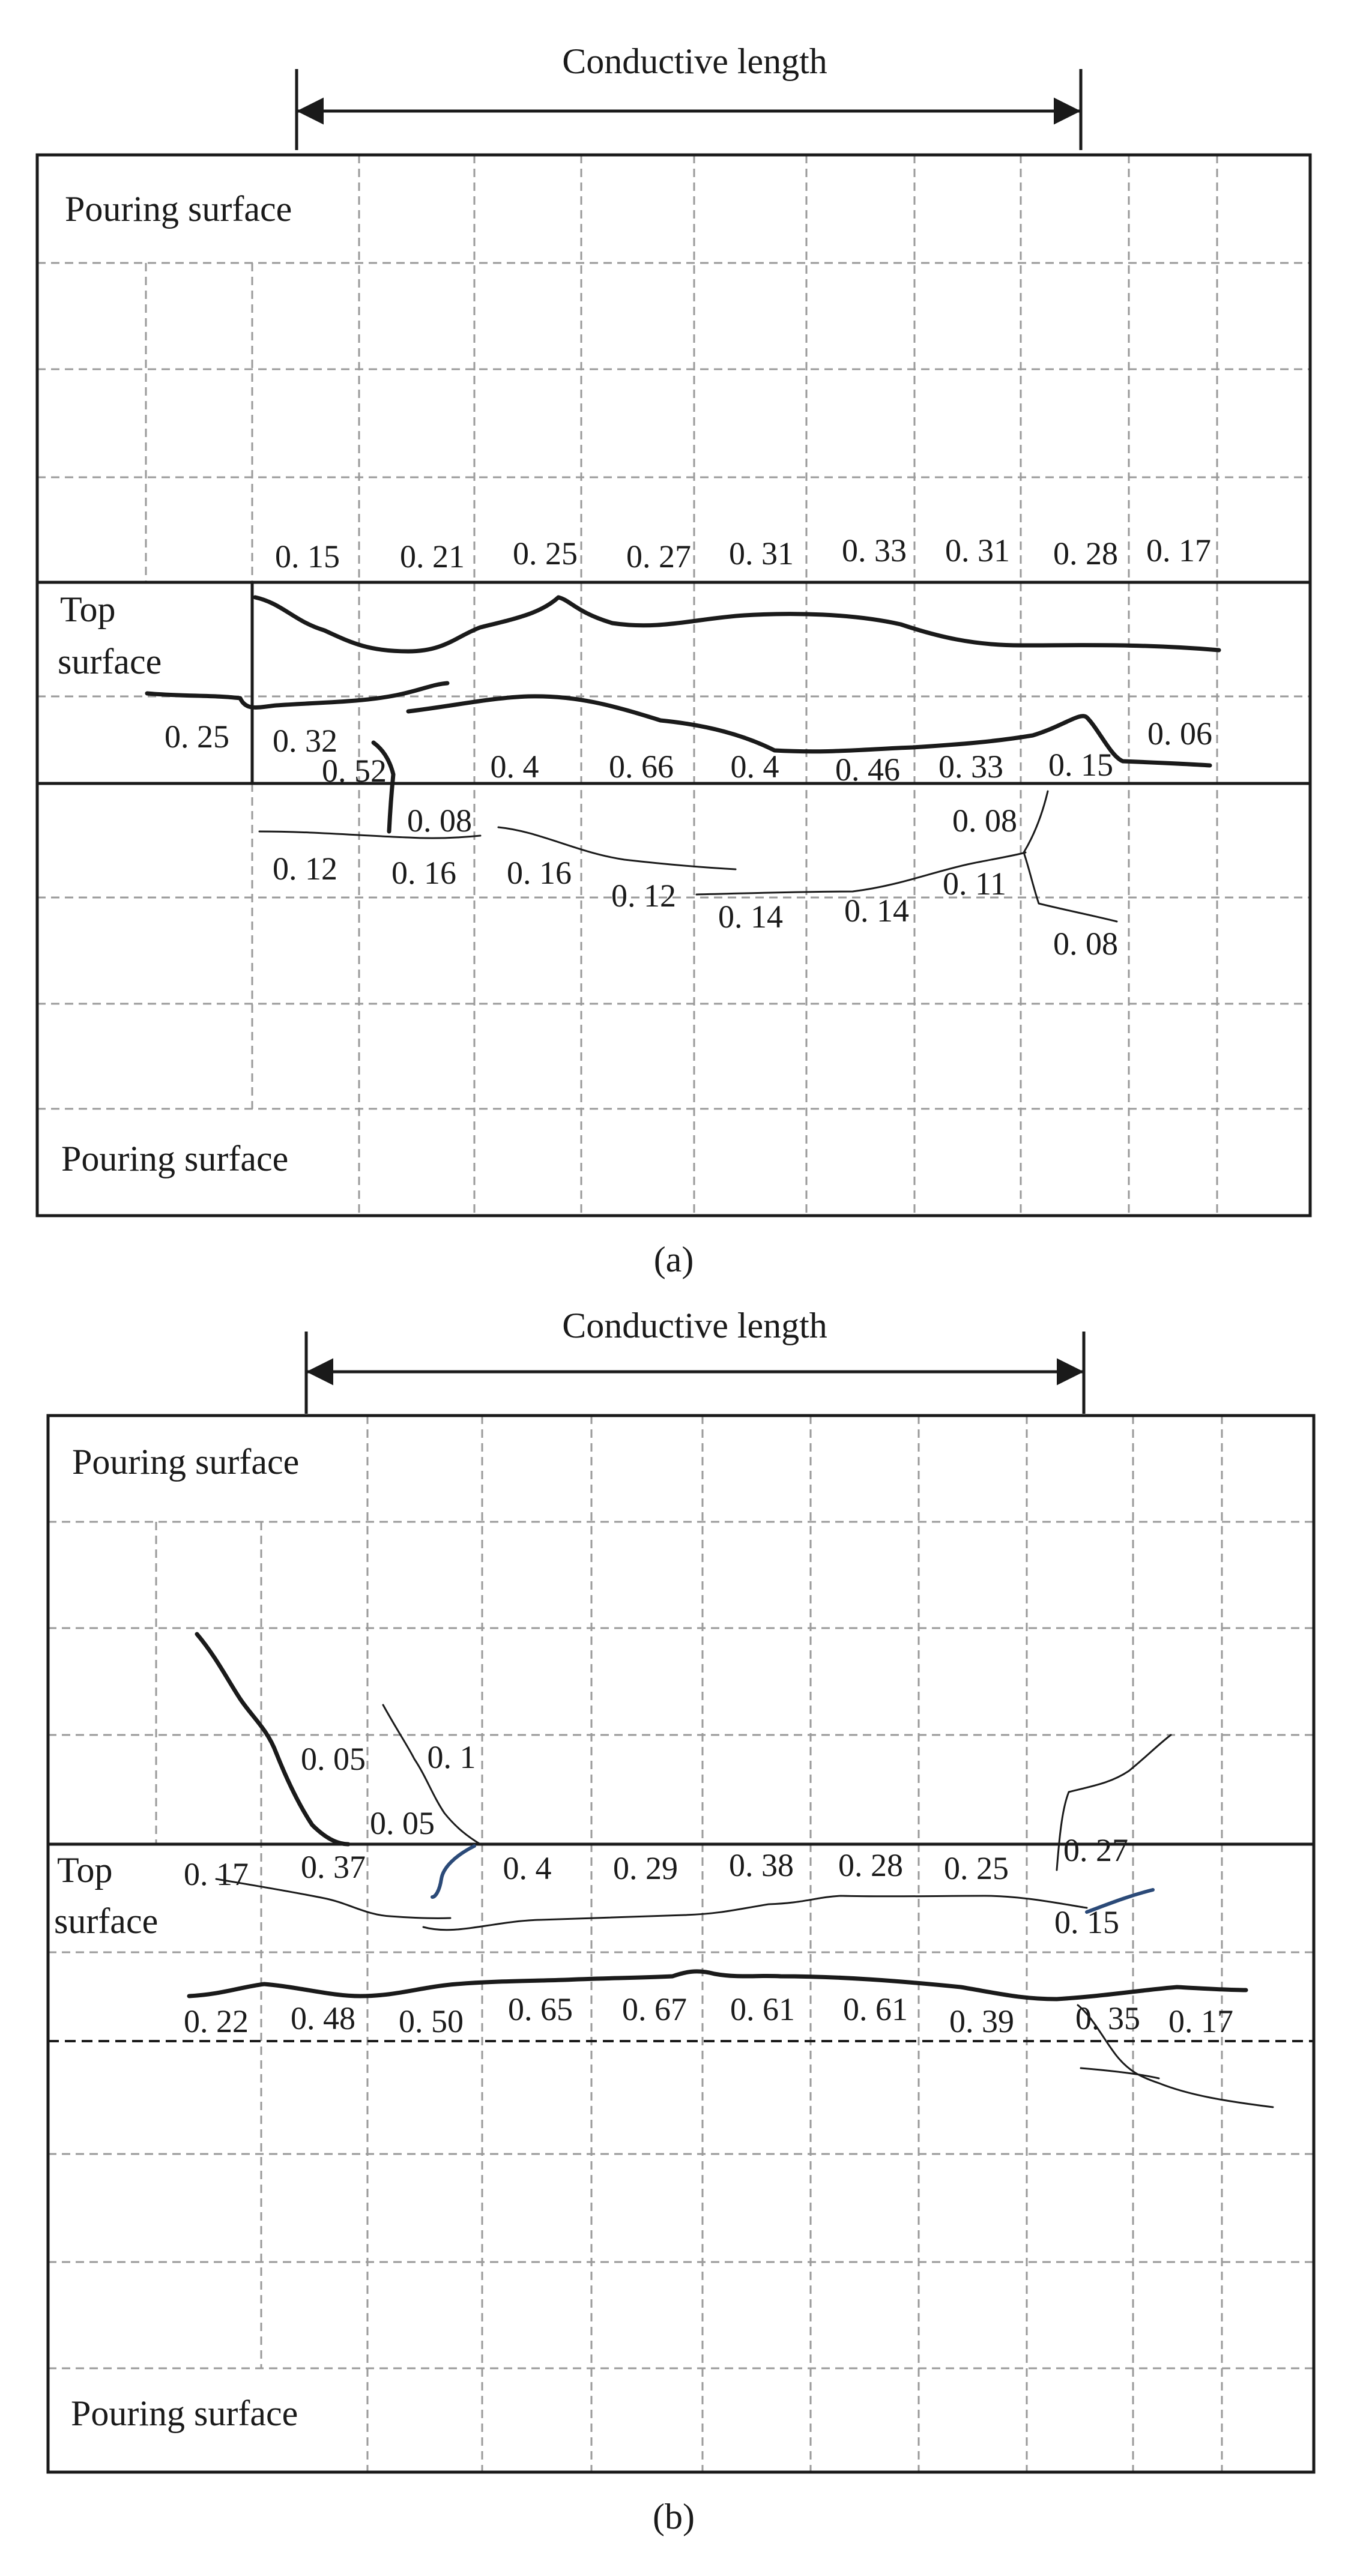 The width and height of the screenshot is (1348, 2576). Describe the element at coordinates (674, 1259) in the screenshot. I see `panel-a-caption: (a)` at that location.